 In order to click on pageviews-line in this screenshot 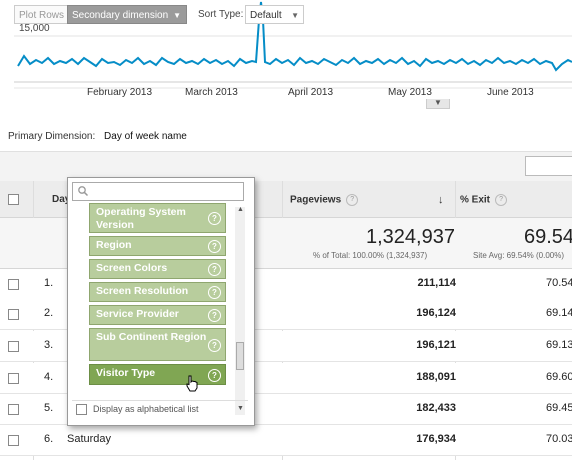, I will do `click(294, 36)`.